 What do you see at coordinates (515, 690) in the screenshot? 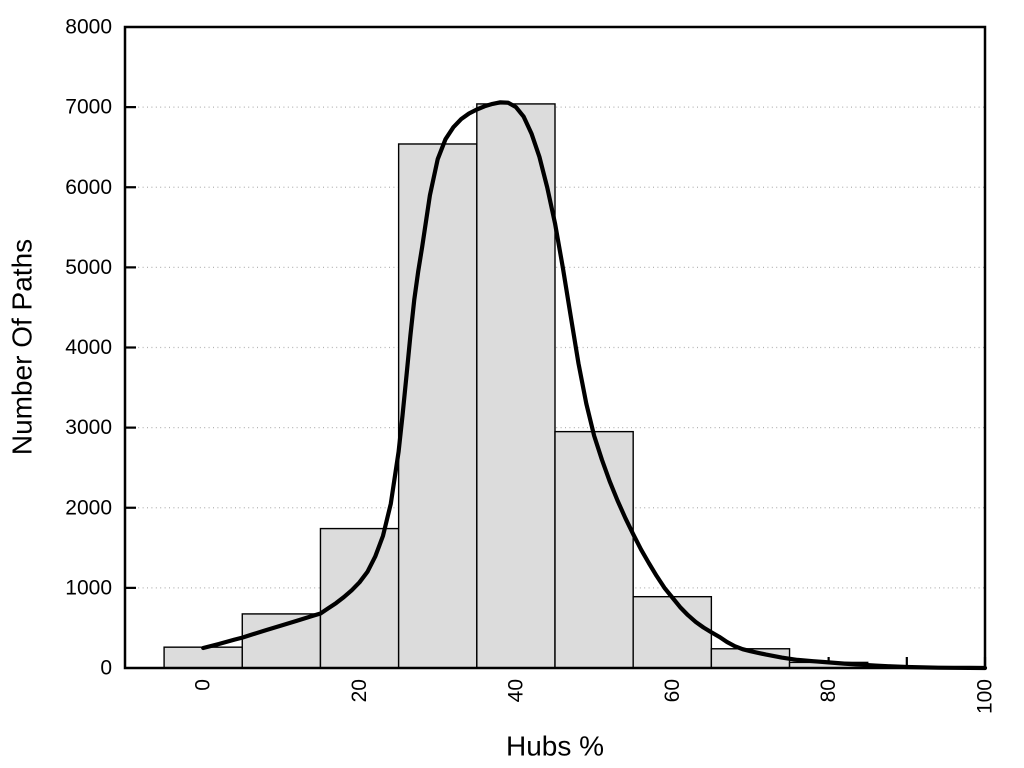
I see `x-tick-label: 40` at bounding box center [515, 690].